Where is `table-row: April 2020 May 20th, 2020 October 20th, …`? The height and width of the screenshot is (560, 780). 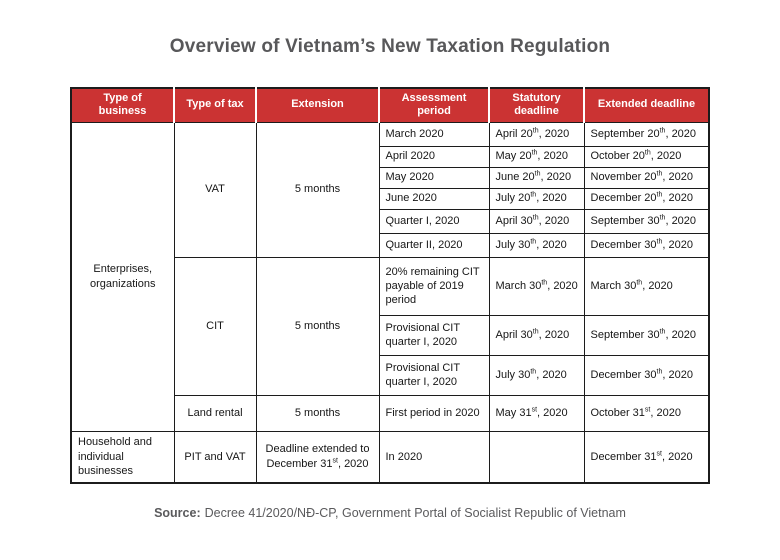
table-row: April 2020 May 20th, 2020 October 20th, … is located at coordinates (390, 156).